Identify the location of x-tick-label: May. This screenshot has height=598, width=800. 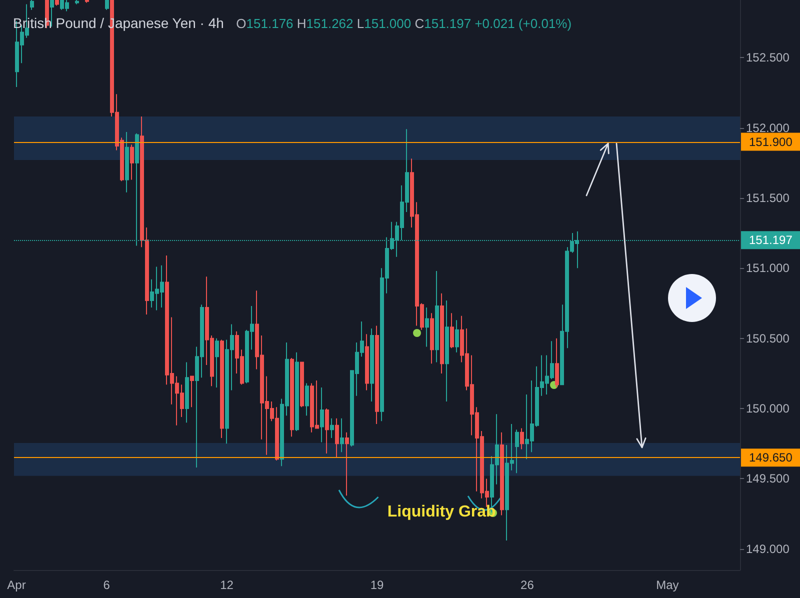
(667, 585).